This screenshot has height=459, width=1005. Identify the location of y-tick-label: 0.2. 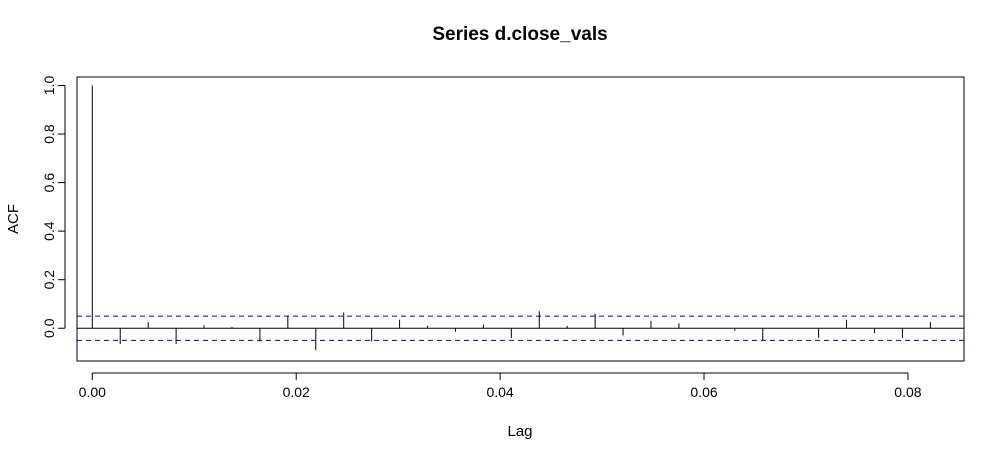
(49, 280).